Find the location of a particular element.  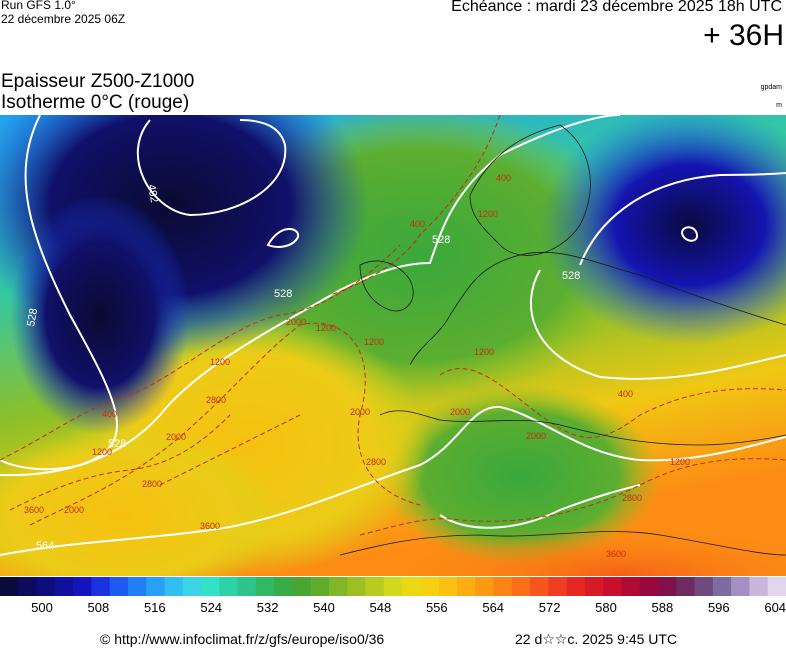

colorbar-tick-label: 556 is located at coordinates (436, 607).